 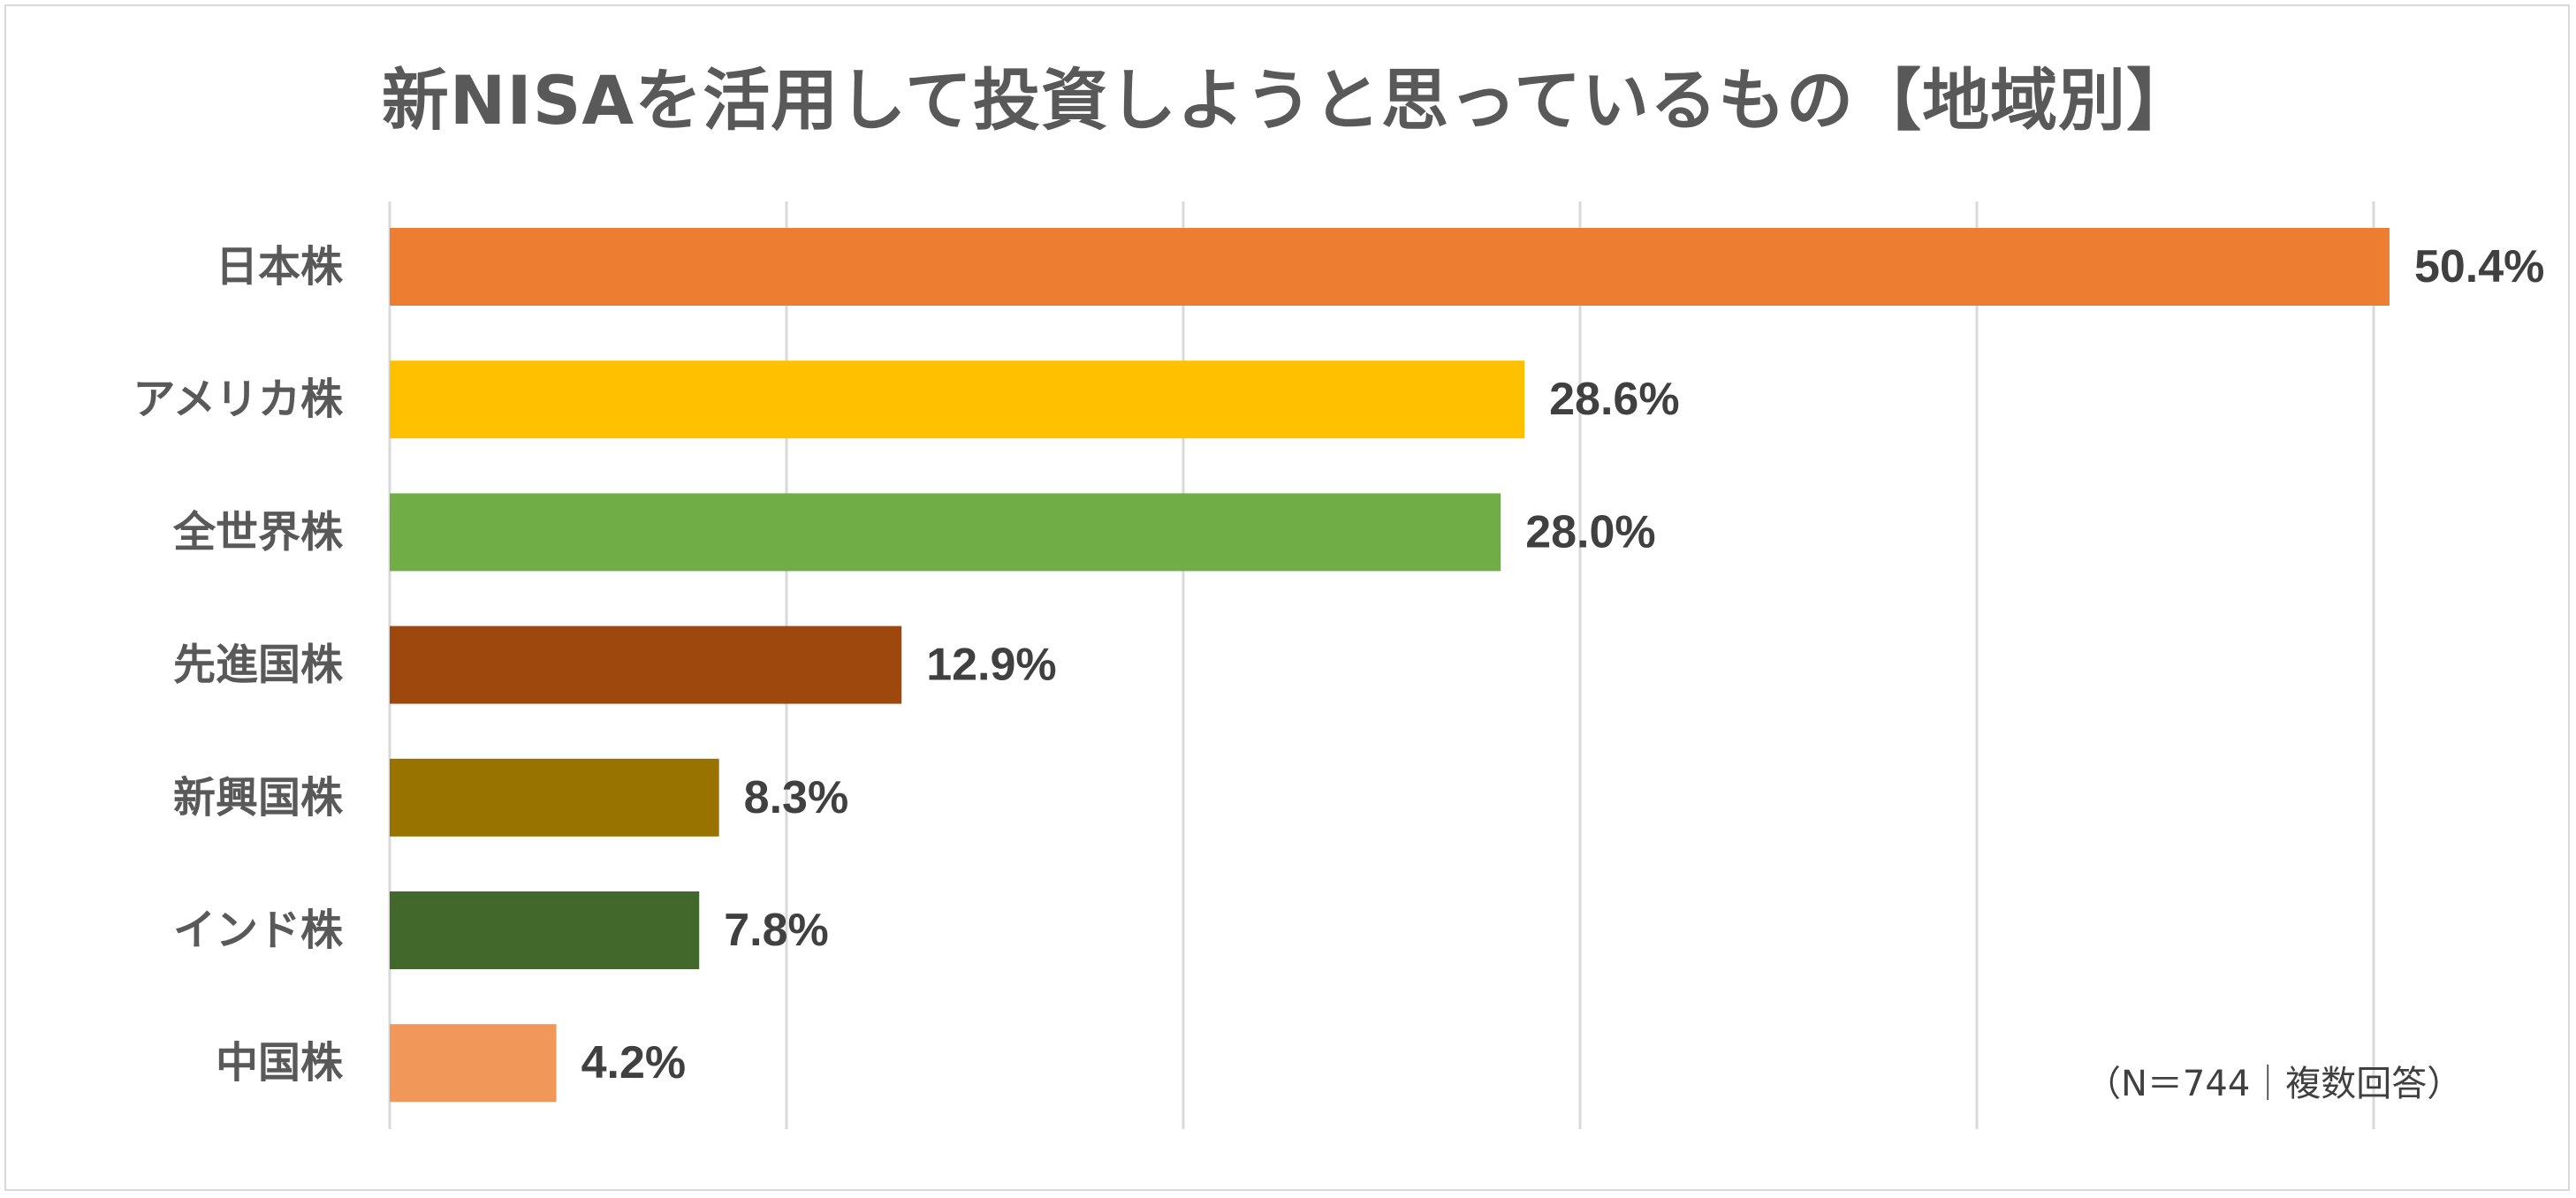 What do you see at coordinates (2479, 266) in the screenshot?
I see `value-label-0: 50.4%` at bounding box center [2479, 266].